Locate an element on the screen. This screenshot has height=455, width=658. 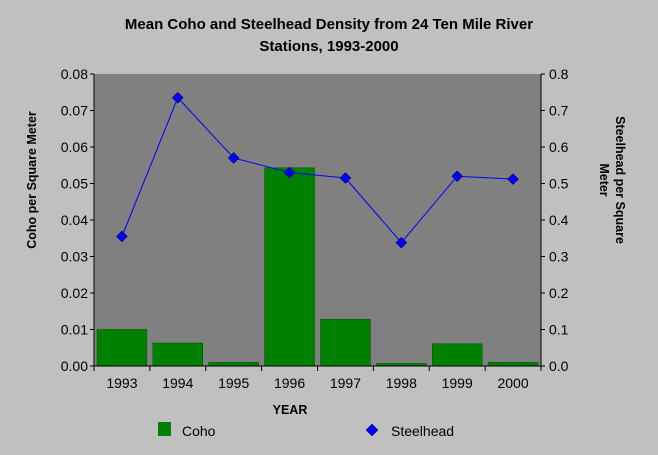
steelhead-point-1995 is located at coordinates (233, 158).